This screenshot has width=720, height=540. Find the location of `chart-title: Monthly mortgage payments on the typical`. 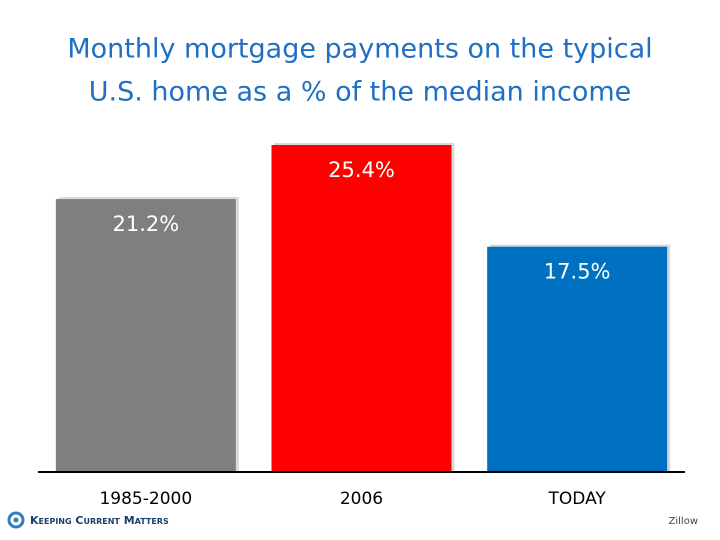

chart-title: Monthly mortgage payments on the typical is located at coordinates (359, 49).